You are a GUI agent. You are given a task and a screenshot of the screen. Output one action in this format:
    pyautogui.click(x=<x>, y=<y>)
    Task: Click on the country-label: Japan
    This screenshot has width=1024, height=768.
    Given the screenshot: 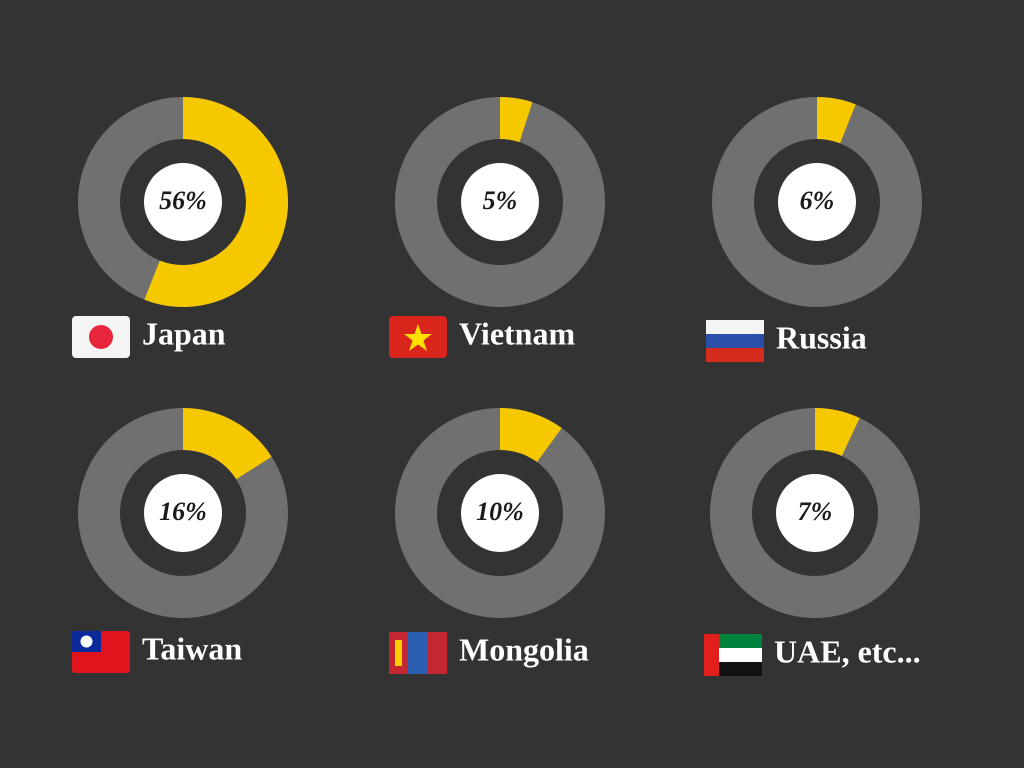 What is the action you would take?
    pyautogui.click(x=184, y=333)
    